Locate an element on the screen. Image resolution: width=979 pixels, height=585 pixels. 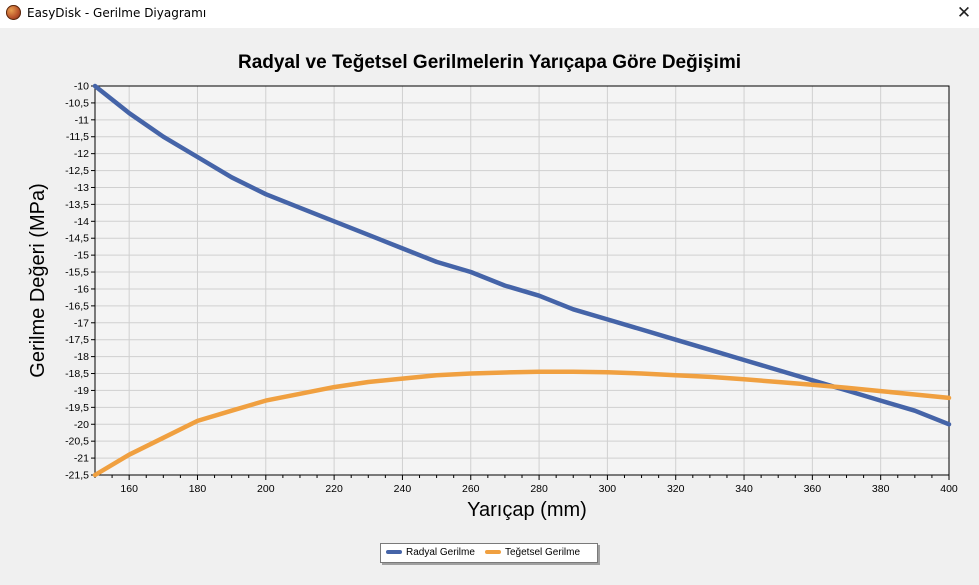
y-tick-label: -21 is located at coordinates (81, 459).